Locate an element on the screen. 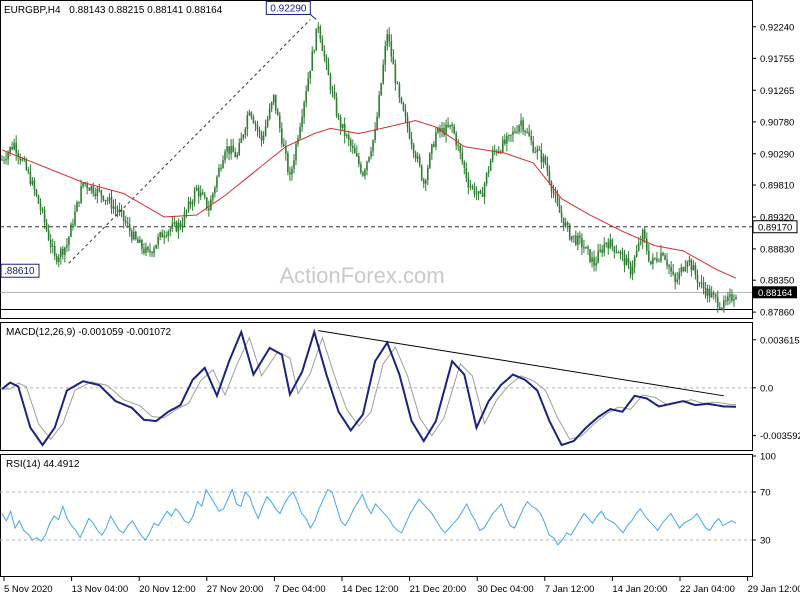 The height and width of the screenshot is (600, 800). price-tick-label: 0.89810 is located at coordinates (777, 186).